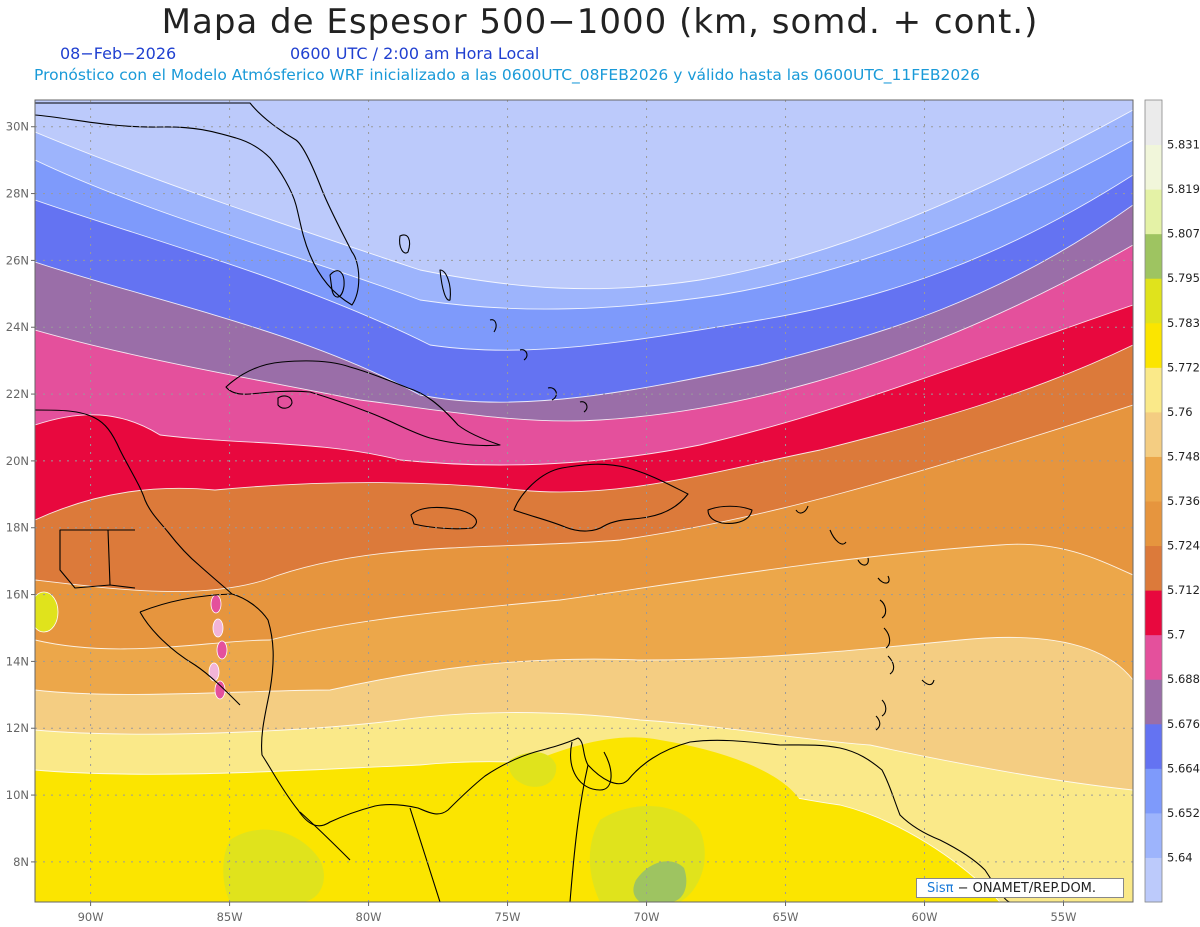 The width and height of the screenshot is (1200, 927). Describe the element at coordinates (445, 285) in the screenshot. I see `bahamas-eleuthera` at that location.